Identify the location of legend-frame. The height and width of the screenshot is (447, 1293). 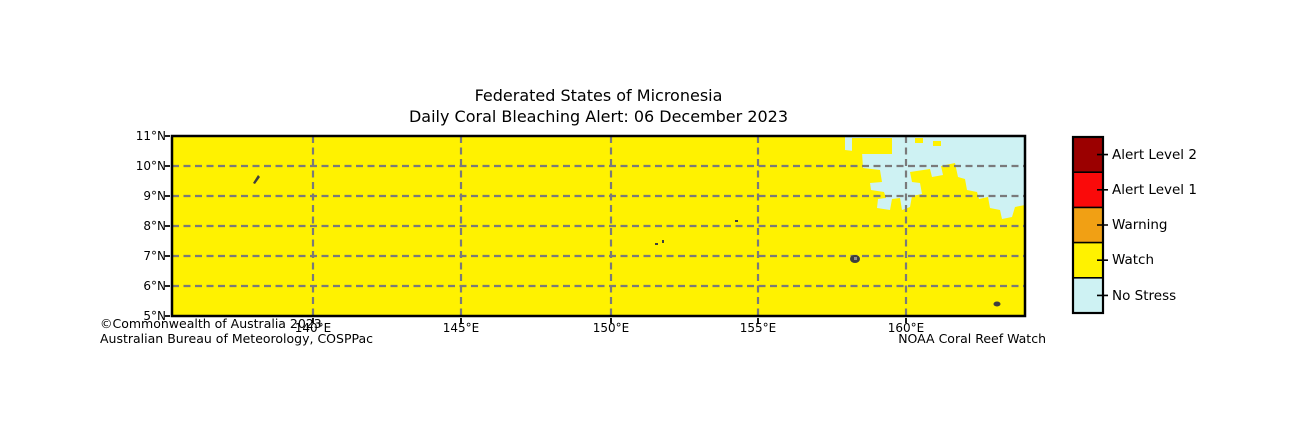
(1088, 225).